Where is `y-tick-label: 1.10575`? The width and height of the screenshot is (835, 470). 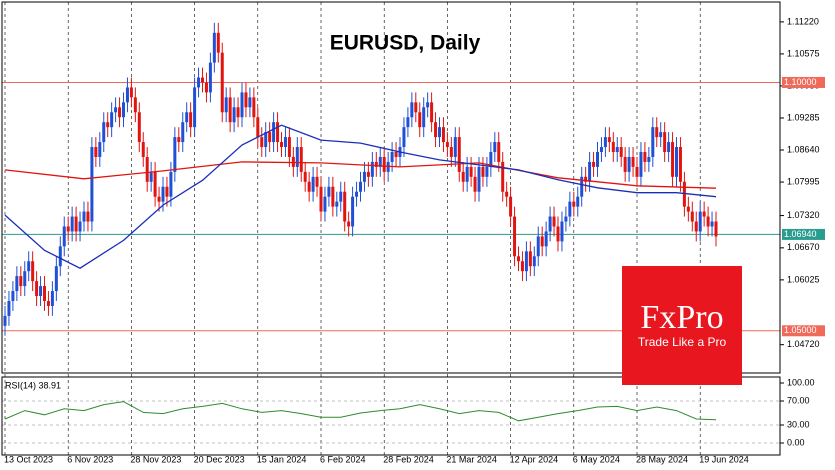 y-tick-label: 1.10575 is located at coordinates (803, 53).